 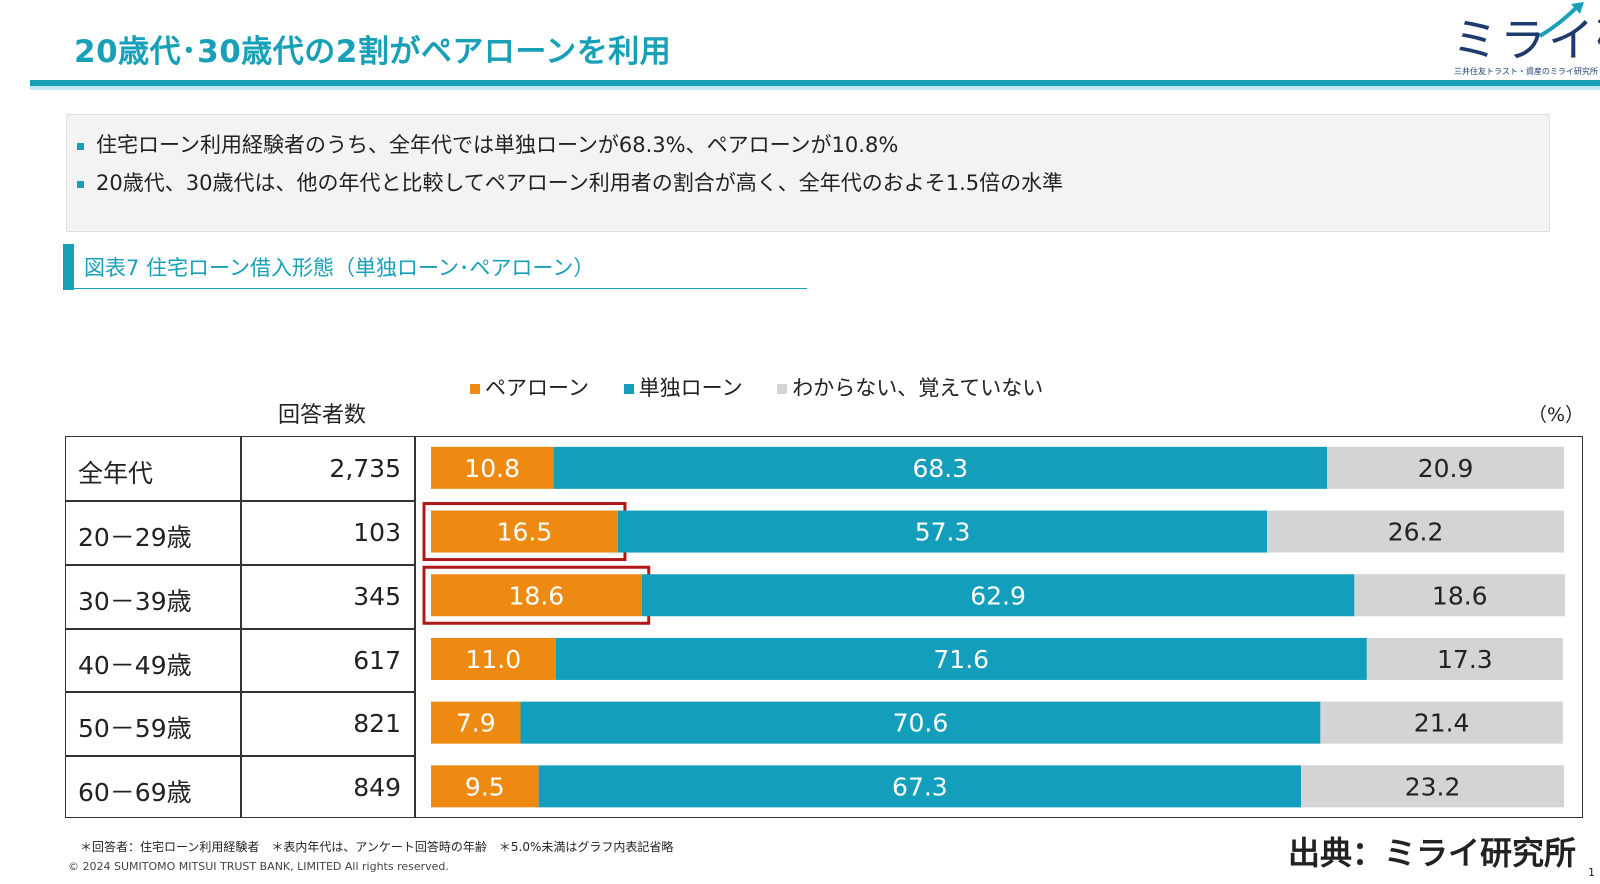 I want to click on unit-label: （%）, so click(x=1556, y=415).